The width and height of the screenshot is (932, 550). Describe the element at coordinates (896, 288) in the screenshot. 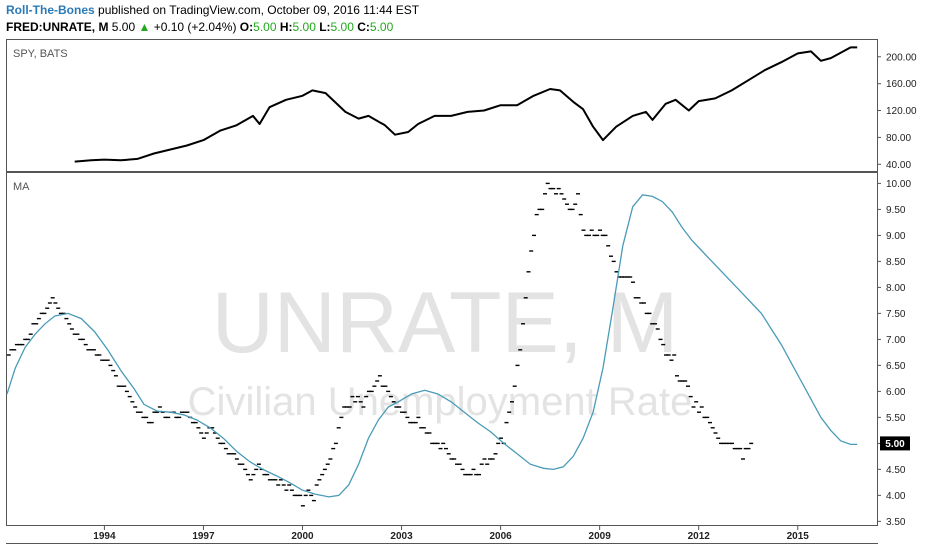

I see `ma-axis-tick-label: 8.00` at that location.